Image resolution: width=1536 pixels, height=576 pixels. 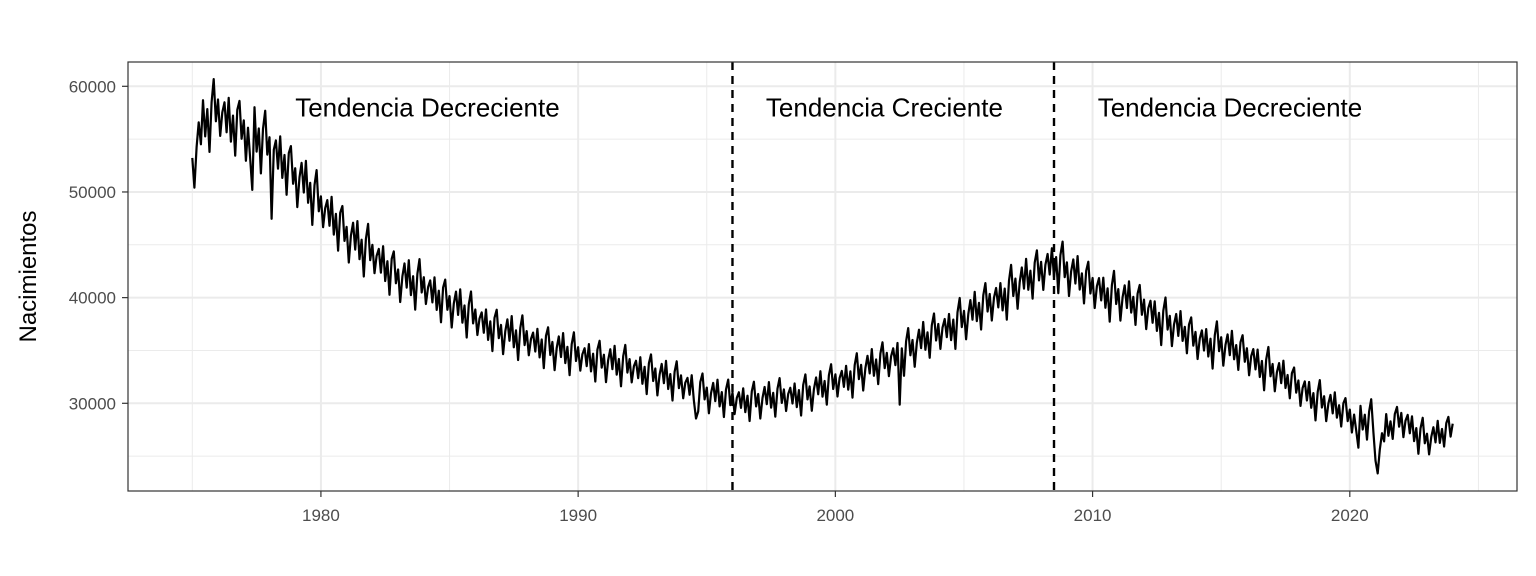 I want to click on x-axis-tick-labels: 1980 1990 2000 2010 2020, so click(x=835, y=515).